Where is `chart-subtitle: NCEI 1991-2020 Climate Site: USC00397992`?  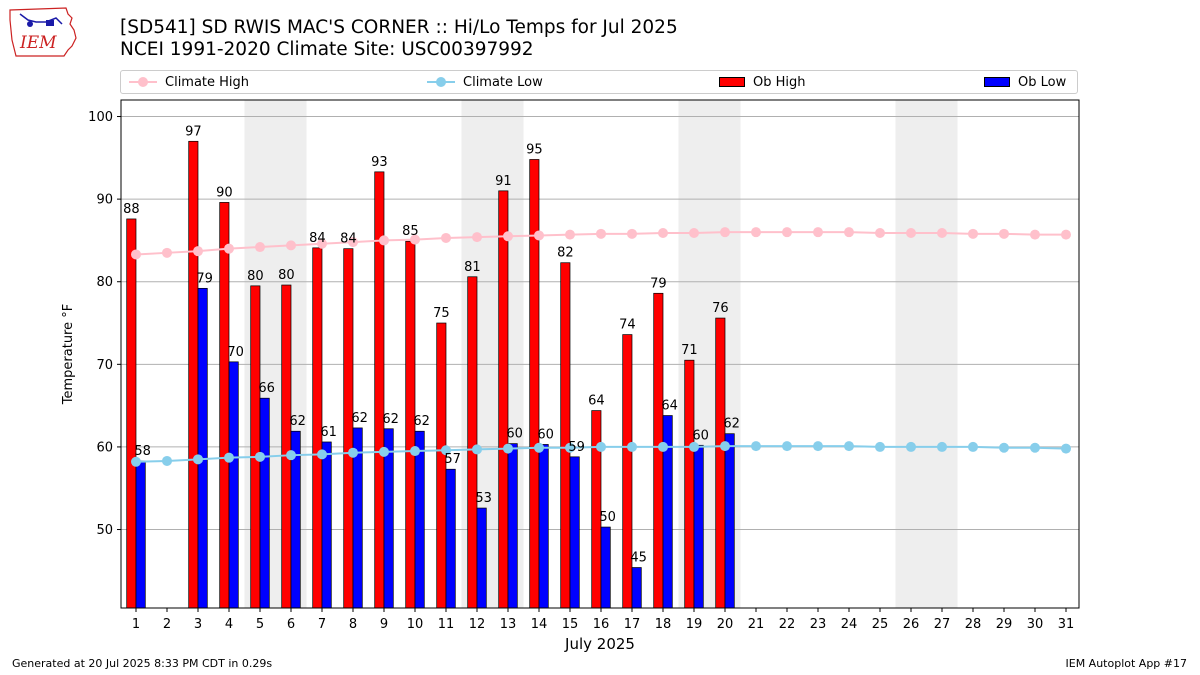
chart-subtitle: NCEI 1991-2020 Climate Site: USC00397992 is located at coordinates (327, 49).